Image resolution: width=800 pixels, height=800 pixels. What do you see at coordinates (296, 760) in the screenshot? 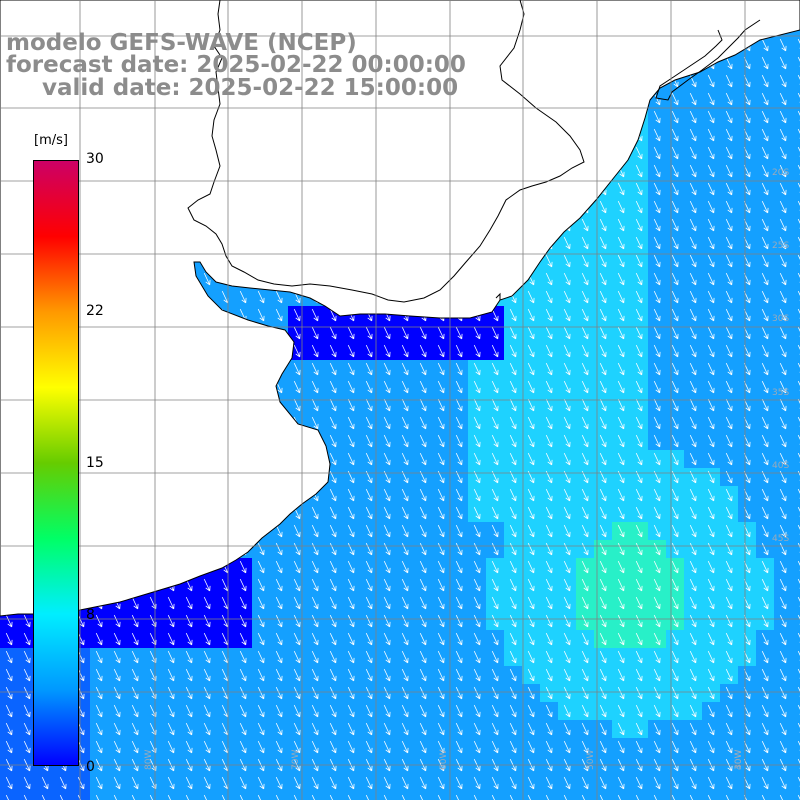
I see `longitude-label: 70W` at bounding box center [296, 760].